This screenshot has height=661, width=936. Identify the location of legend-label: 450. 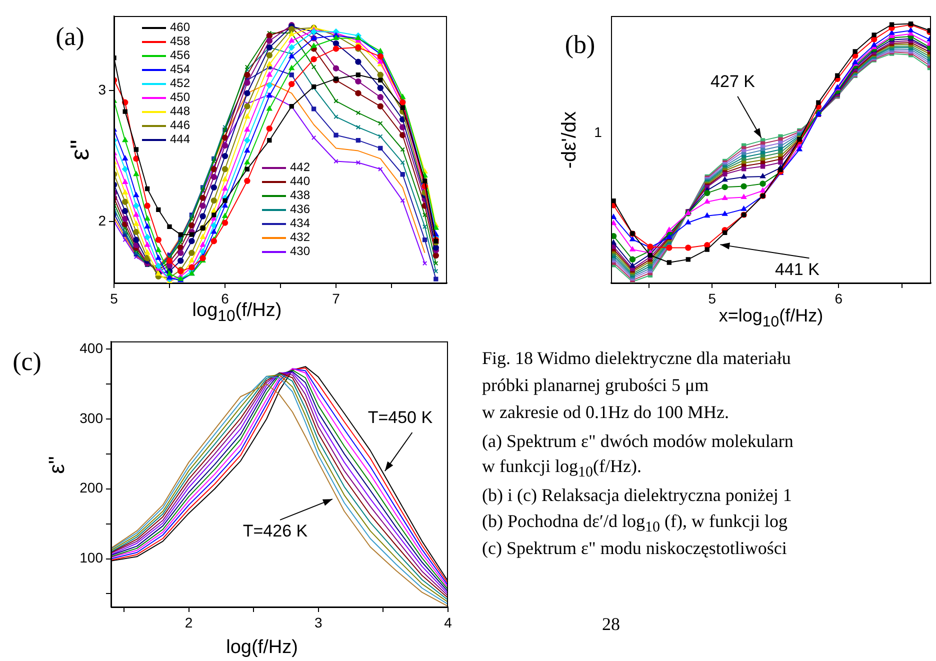
(180, 97).